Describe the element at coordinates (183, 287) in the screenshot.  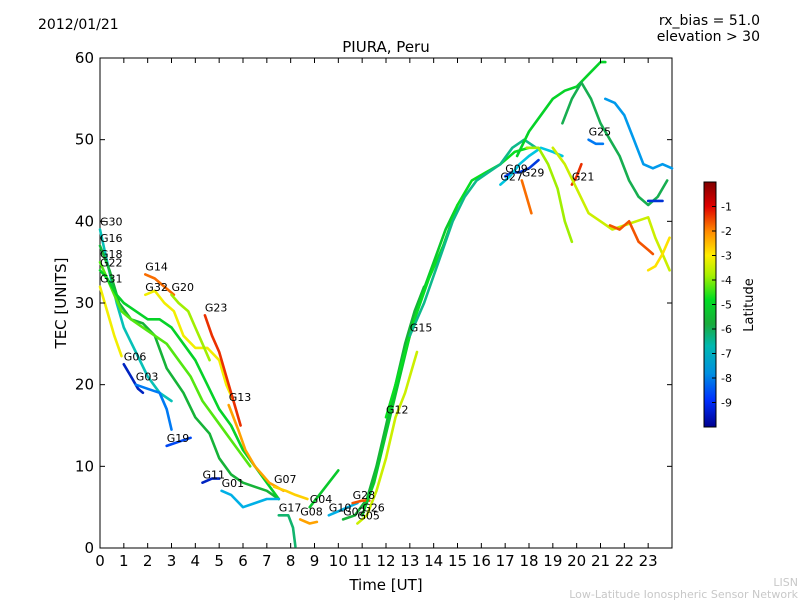
I see `series-label-g20: G20` at that location.